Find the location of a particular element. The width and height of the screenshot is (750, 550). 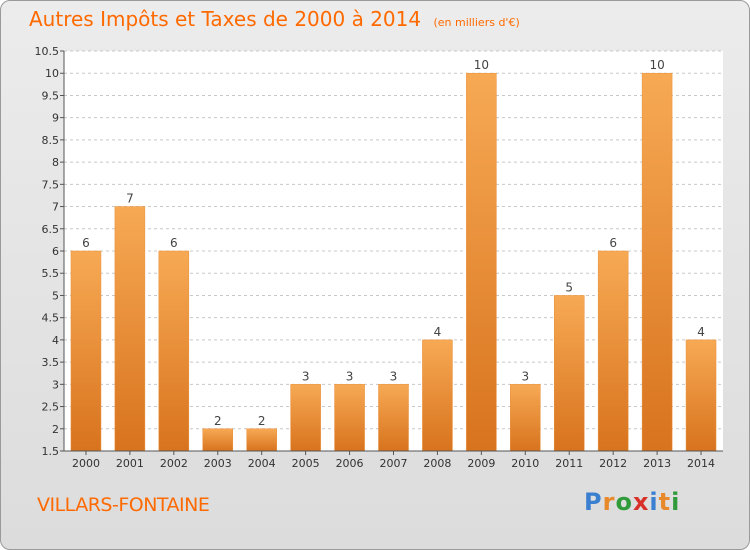

y-tick-label: 10.5 is located at coordinates (47, 51).